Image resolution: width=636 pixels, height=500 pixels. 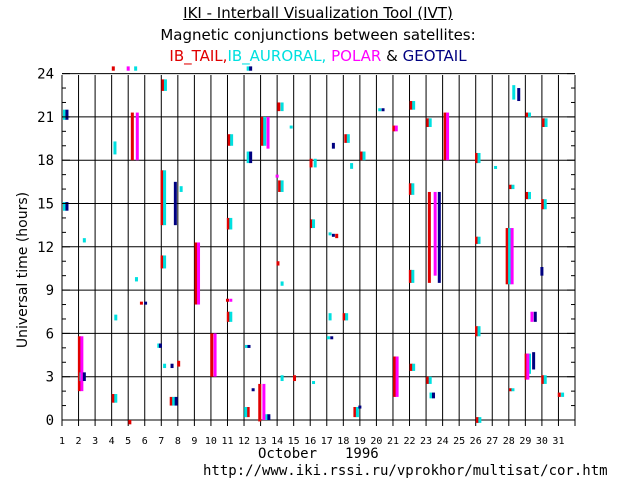 What do you see at coordinates (362, 454) in the screenshot?
I see `year-label: 1996` at bounding box center [362, 454].